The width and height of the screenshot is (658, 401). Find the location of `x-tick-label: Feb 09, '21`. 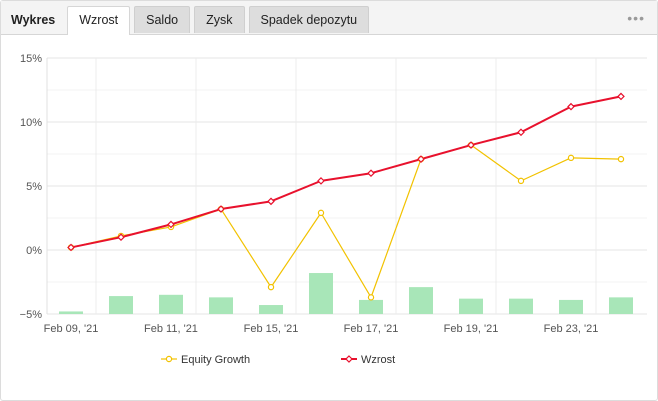

x-tick-label: Feb 09, '21 is located at coordinates (71, 329).